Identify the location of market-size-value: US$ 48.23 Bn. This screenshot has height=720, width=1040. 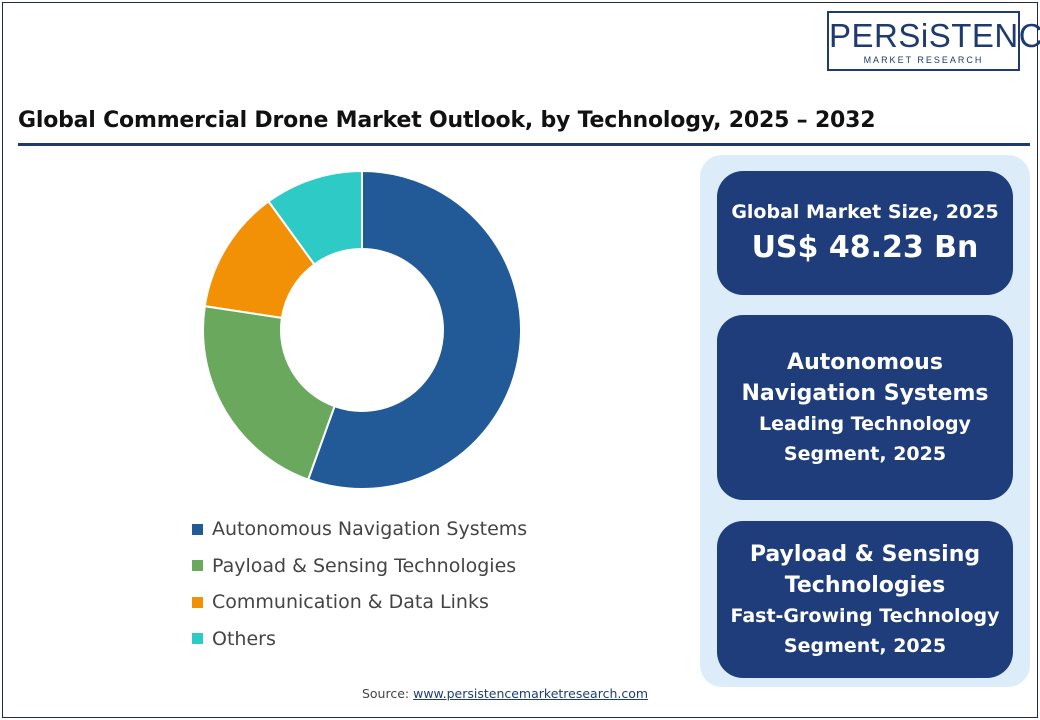
(865, 247).